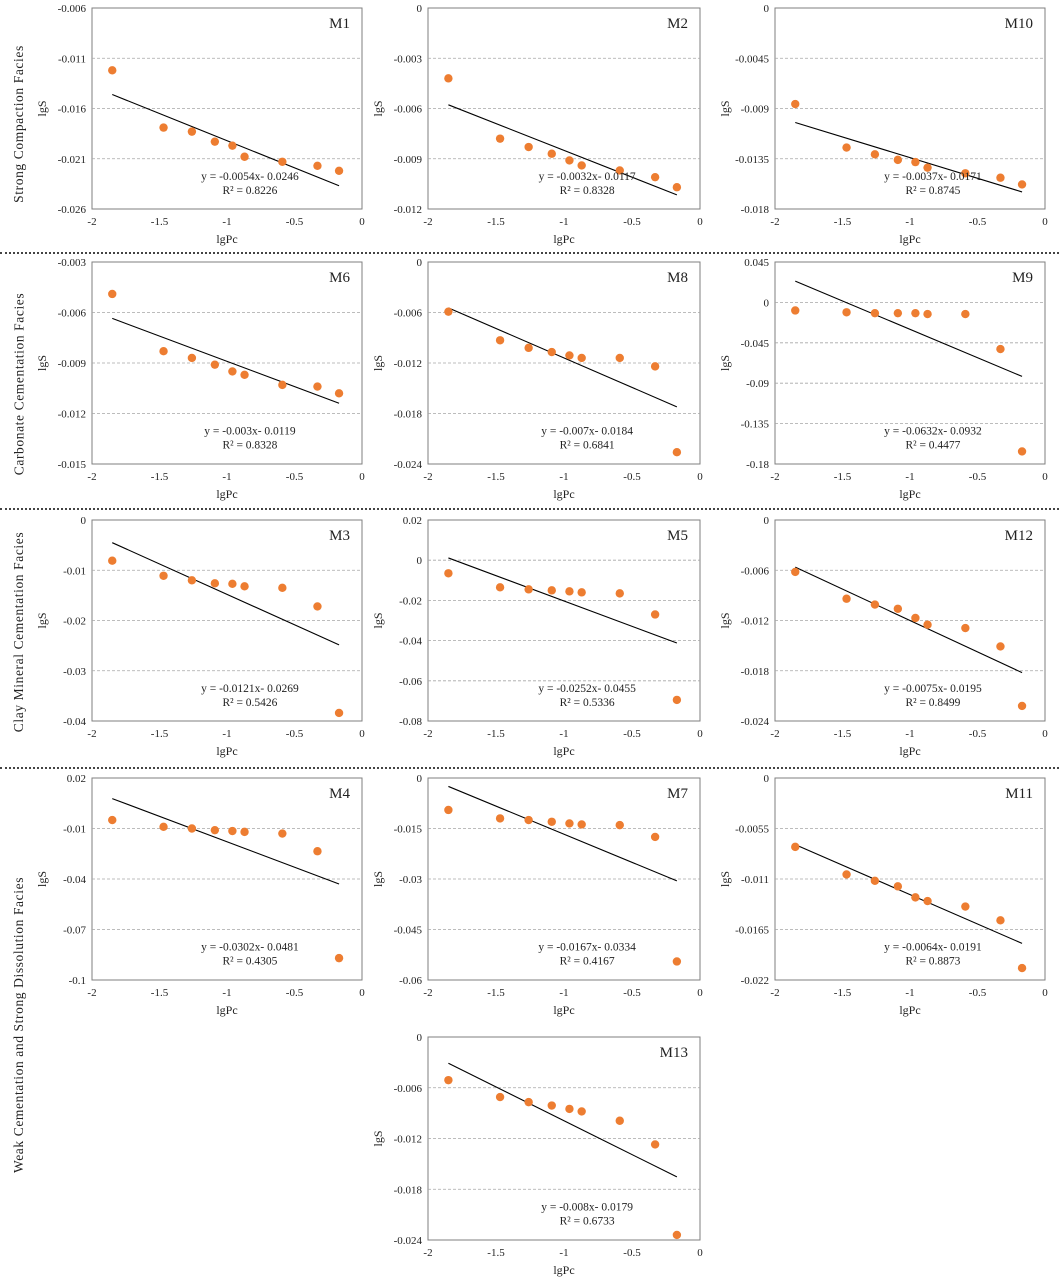 The height and width of the screenshot is (1280, 1059). What do you see at coordinates (250, 689) in the screenshot?
I see `regression-equation: y = -0.0121x- 0.0269` at bounding box center [250, 689].